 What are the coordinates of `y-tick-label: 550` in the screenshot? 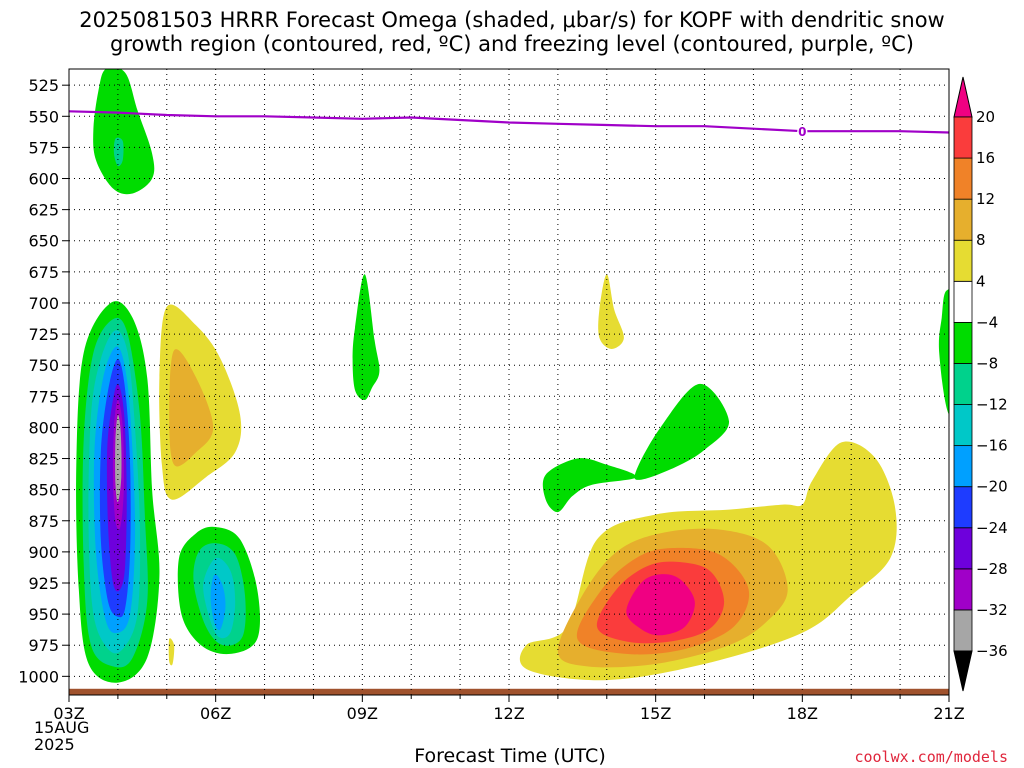 It's located at (43, 116).